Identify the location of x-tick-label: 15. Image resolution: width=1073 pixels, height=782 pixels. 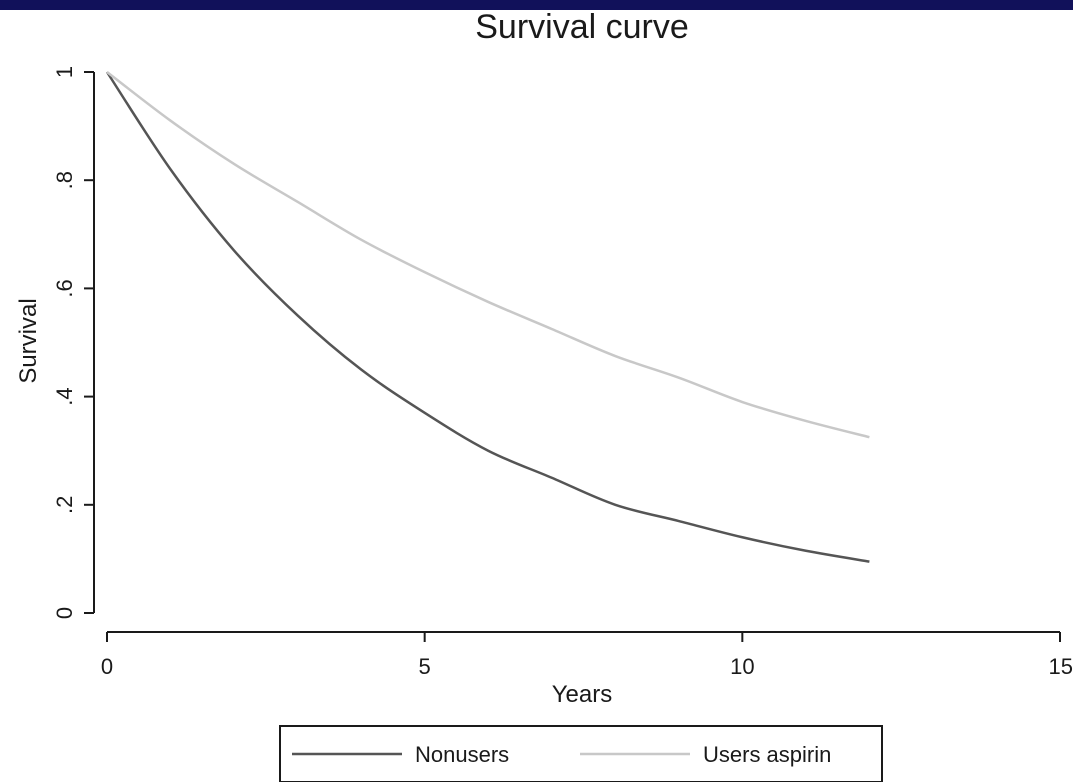
(1061, 666).